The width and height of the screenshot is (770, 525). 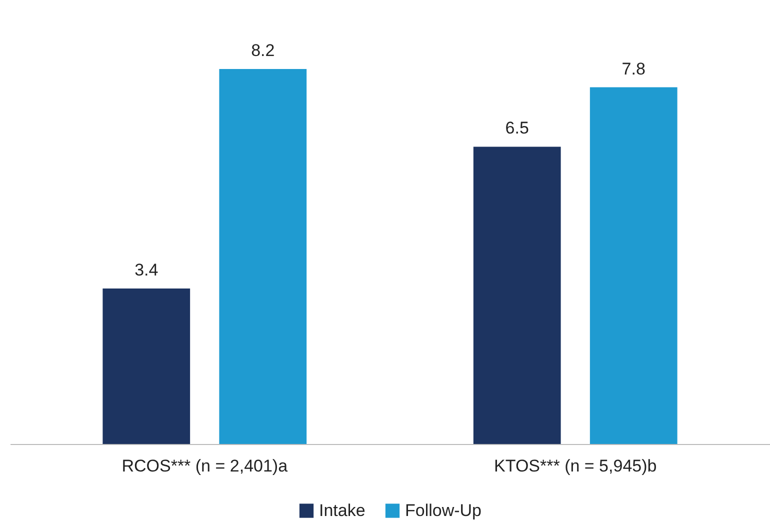 I want to click on legend-label: Intake, so click(x=342, y=510).